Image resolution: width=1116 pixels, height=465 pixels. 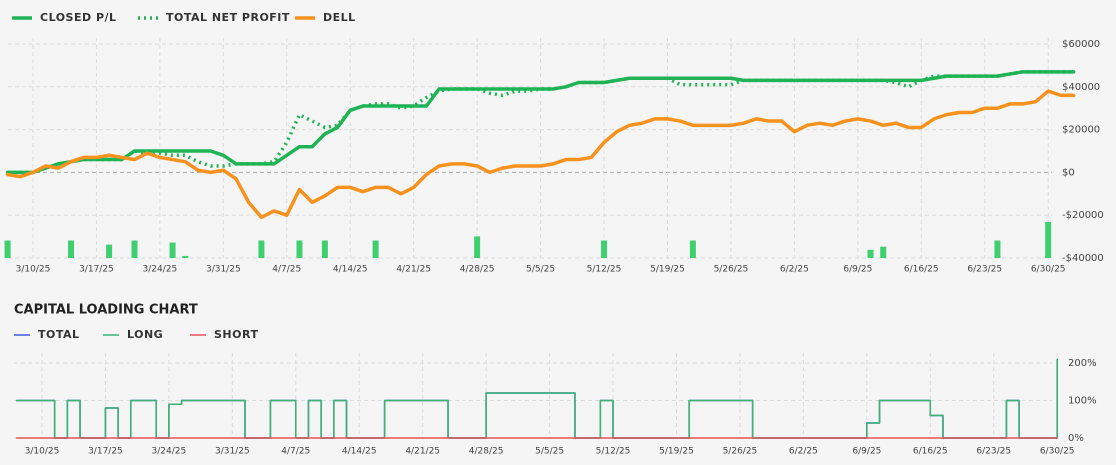 I want to click on legend-label: TOTAL, so click(x=59, y=334).